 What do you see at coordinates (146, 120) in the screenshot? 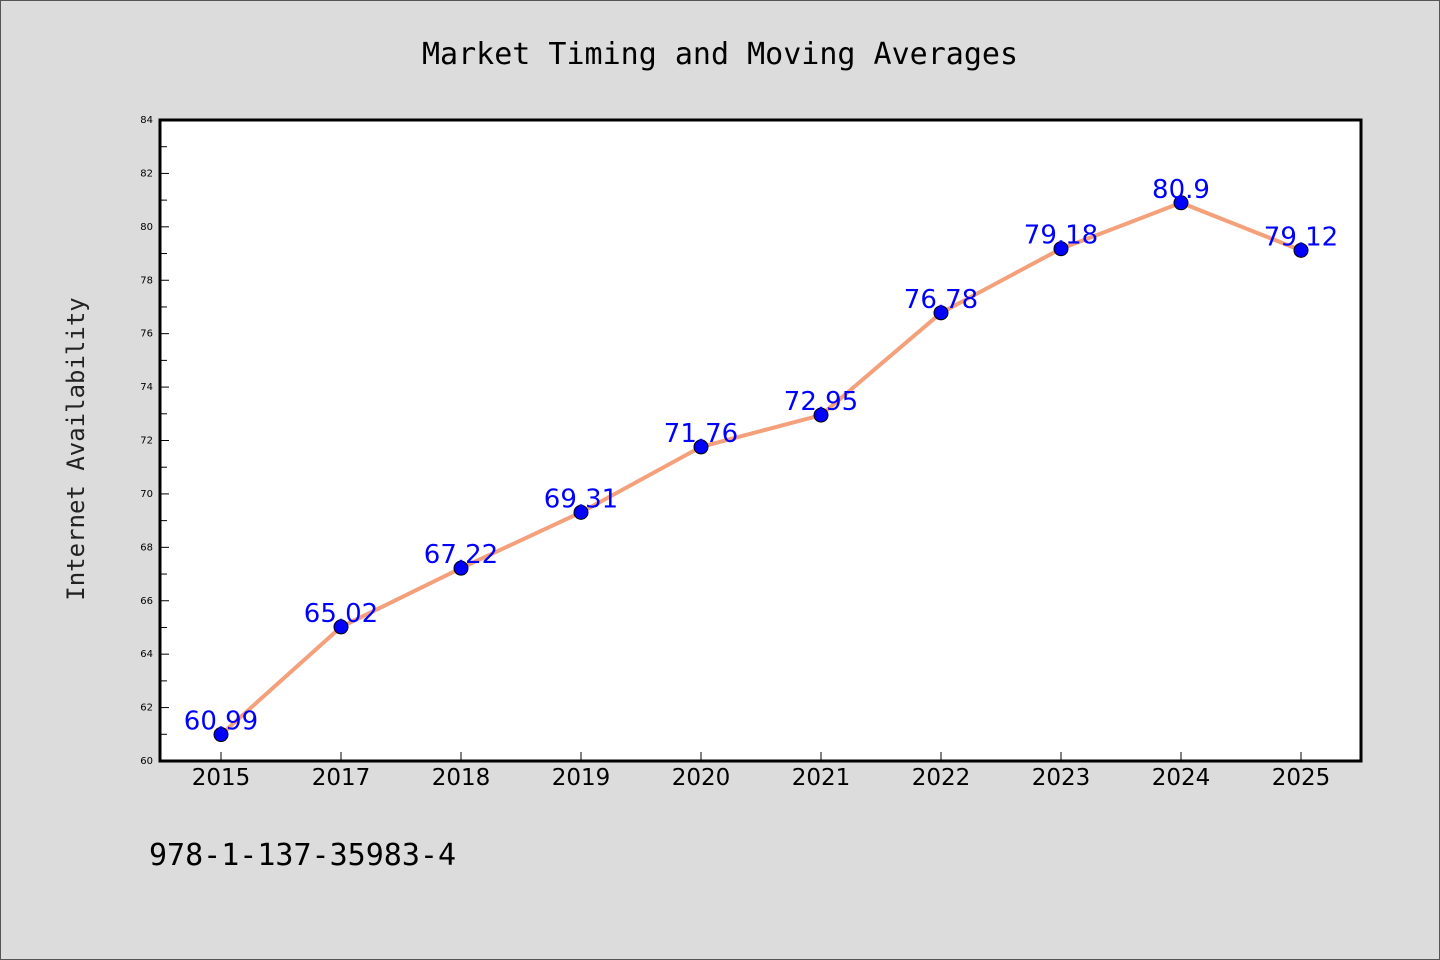
I see `y-tick-label: 84` at bounding box center [146, 120].